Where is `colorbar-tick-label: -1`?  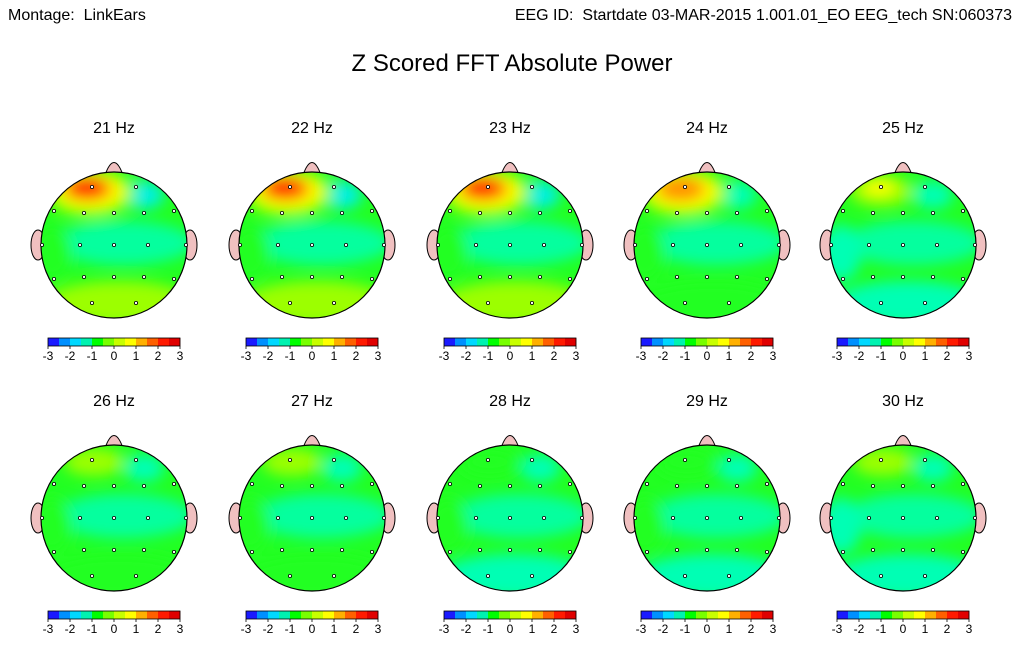
colorbar-tick-label: -1 is located at coordinates (881, 354).